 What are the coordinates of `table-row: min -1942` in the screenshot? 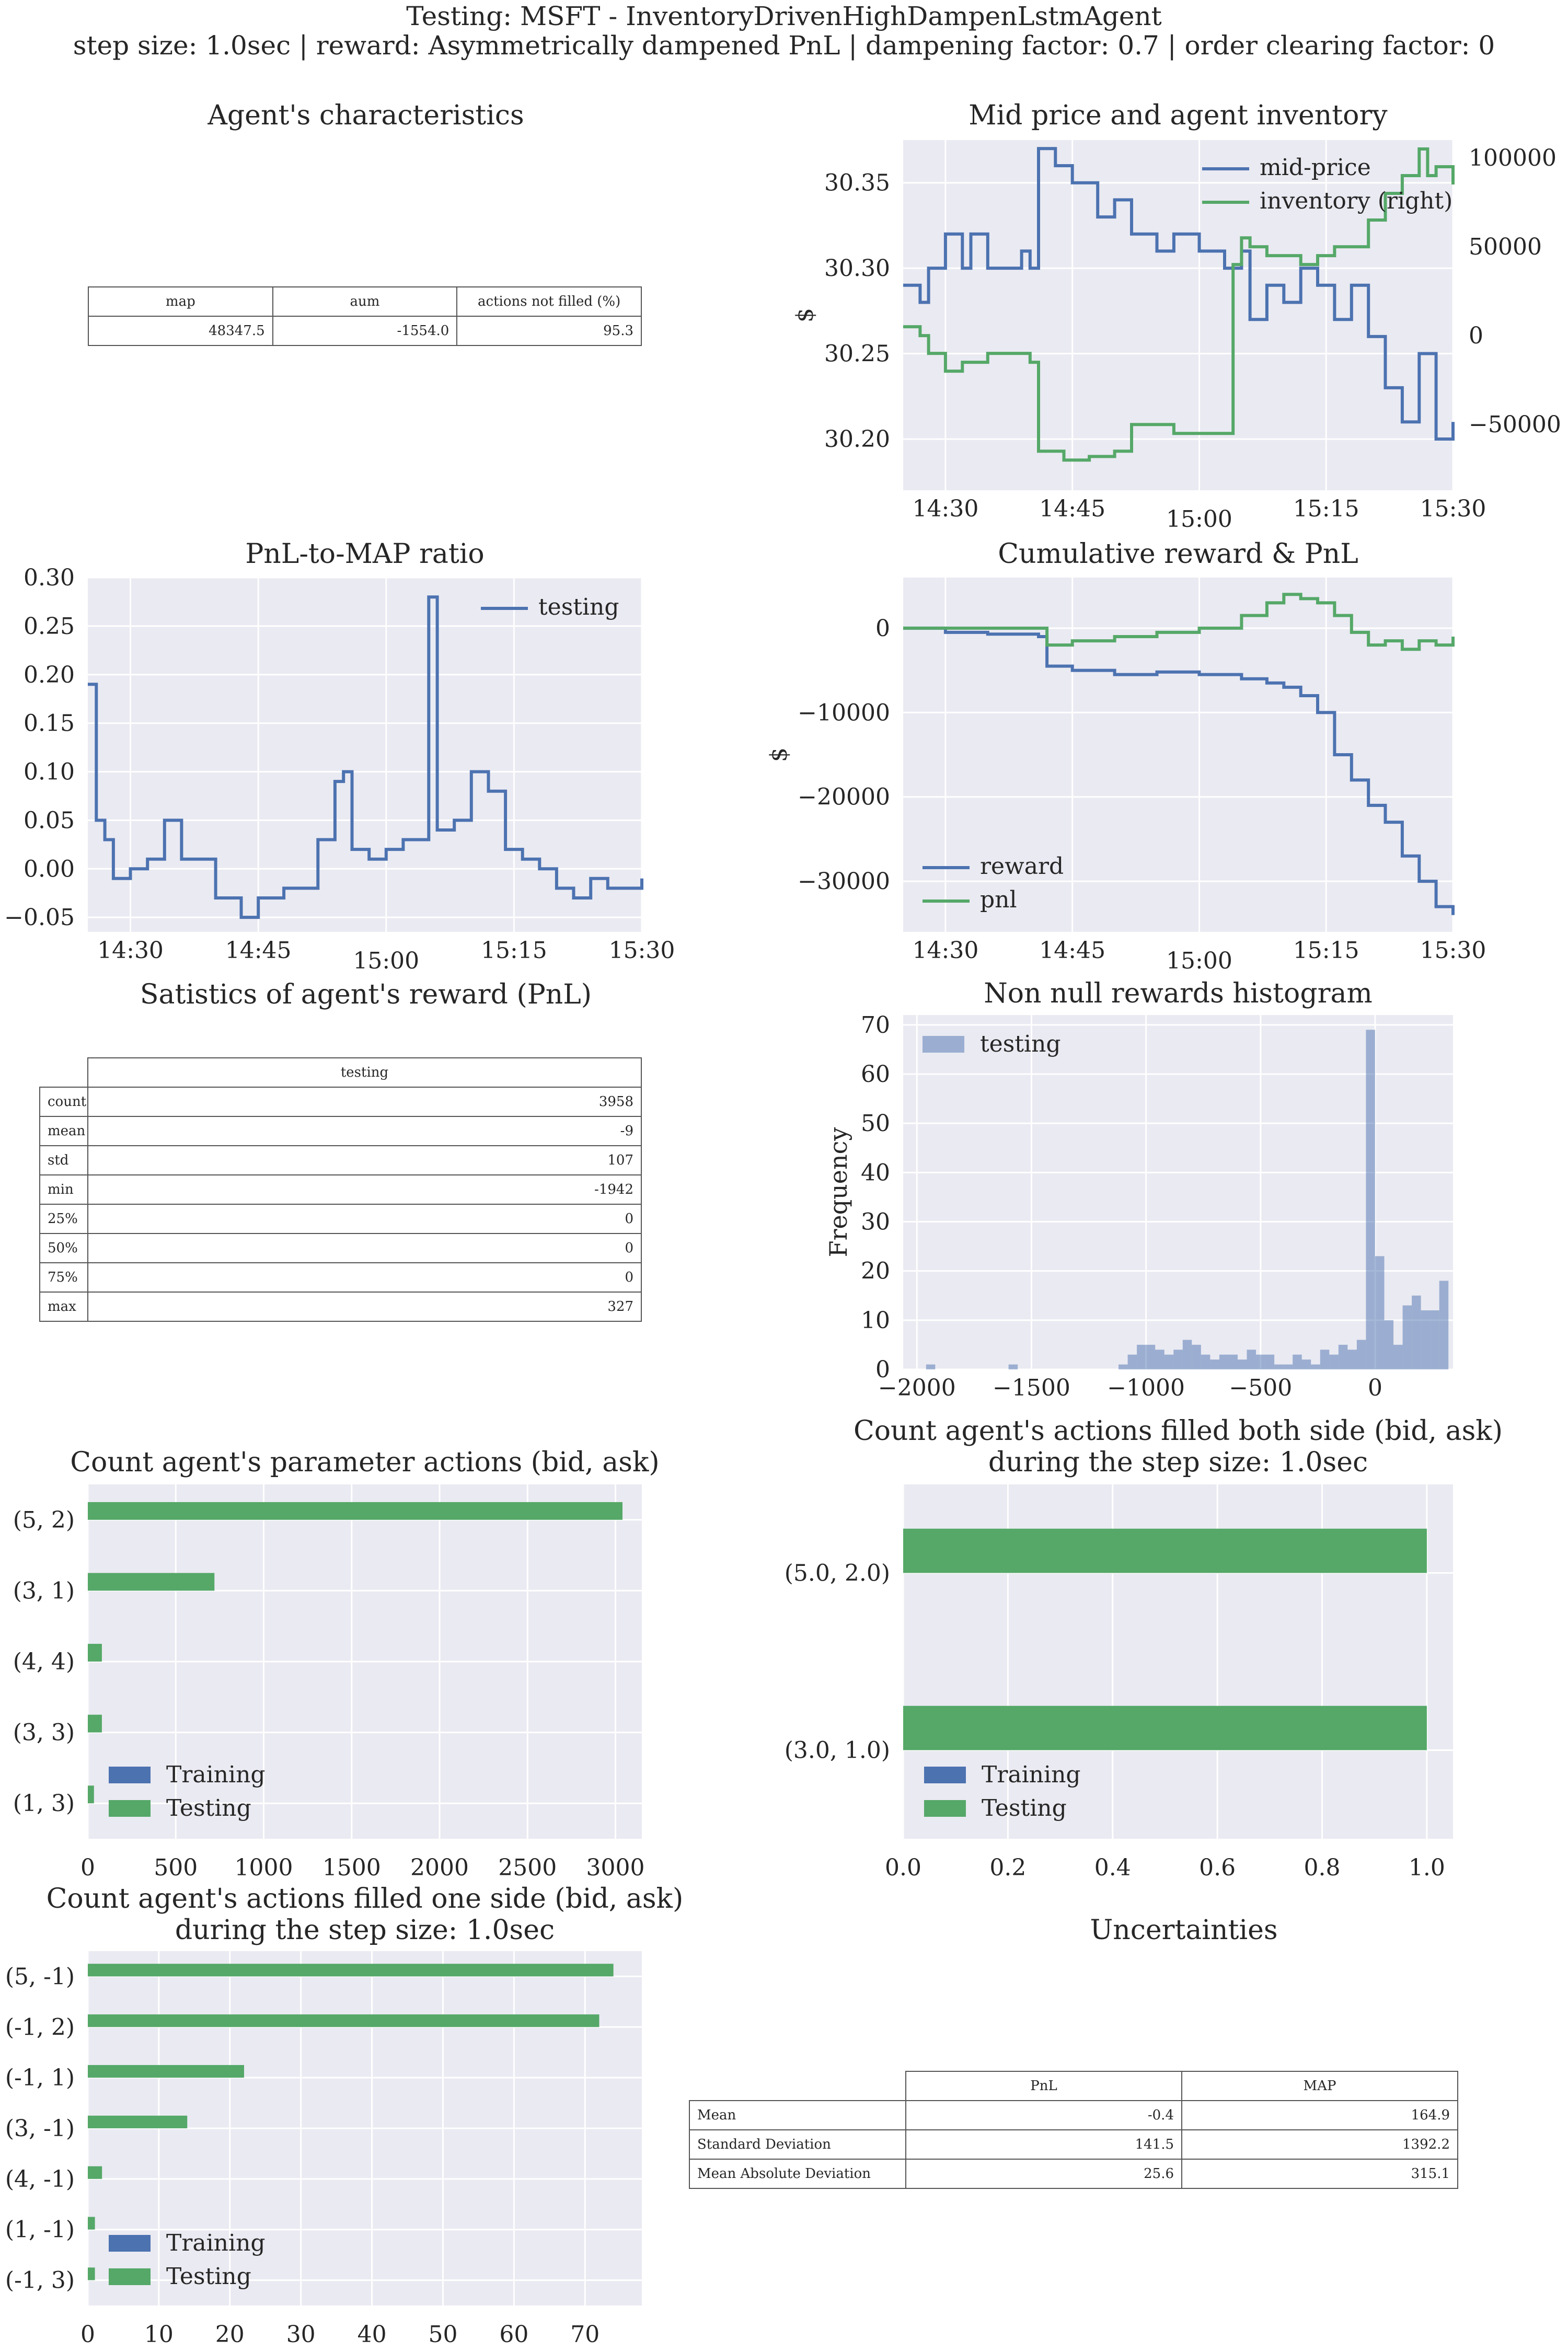 It's located at (340, 1189).